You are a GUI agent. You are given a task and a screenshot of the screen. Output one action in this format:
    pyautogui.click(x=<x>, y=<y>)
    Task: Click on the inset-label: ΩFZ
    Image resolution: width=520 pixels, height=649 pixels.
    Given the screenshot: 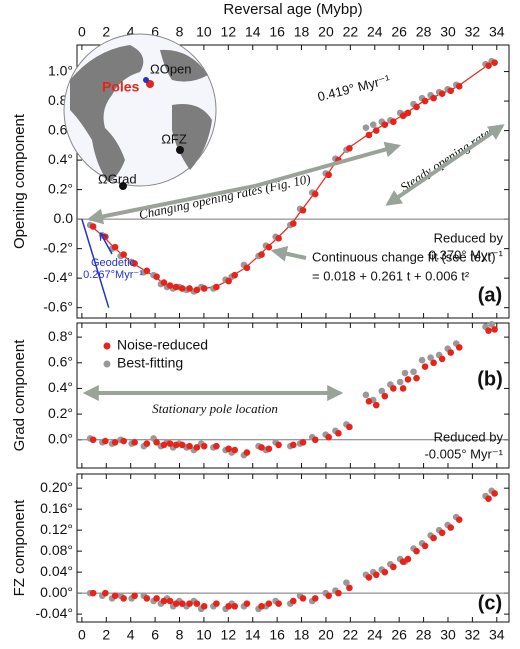 What is the action you would take?
    pyautogui.click(x=174, y=138)
    